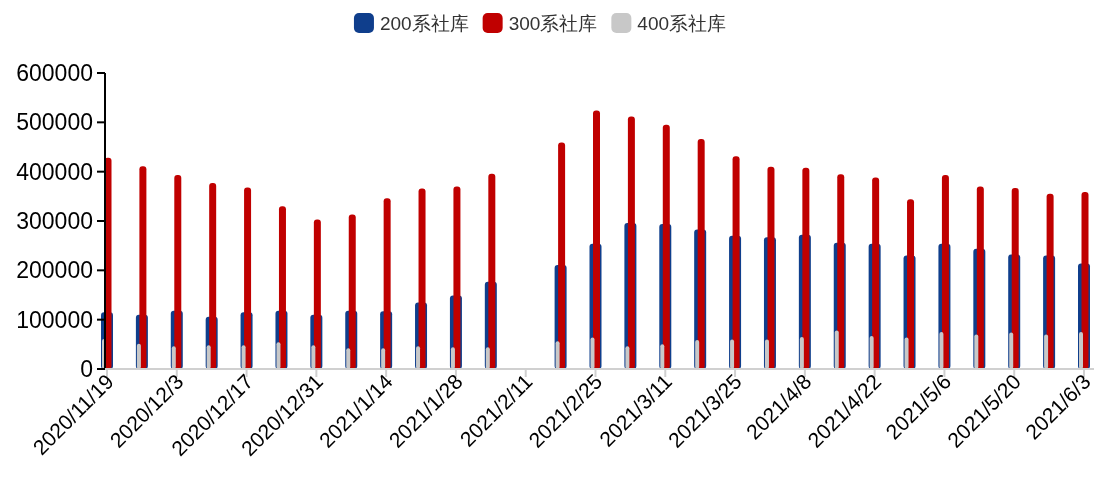 This screenshot has height=501, width=1100. Describe the element at coordinates (54, 171) in the screenshot. I see `y-tick-label: 400000` at that location.